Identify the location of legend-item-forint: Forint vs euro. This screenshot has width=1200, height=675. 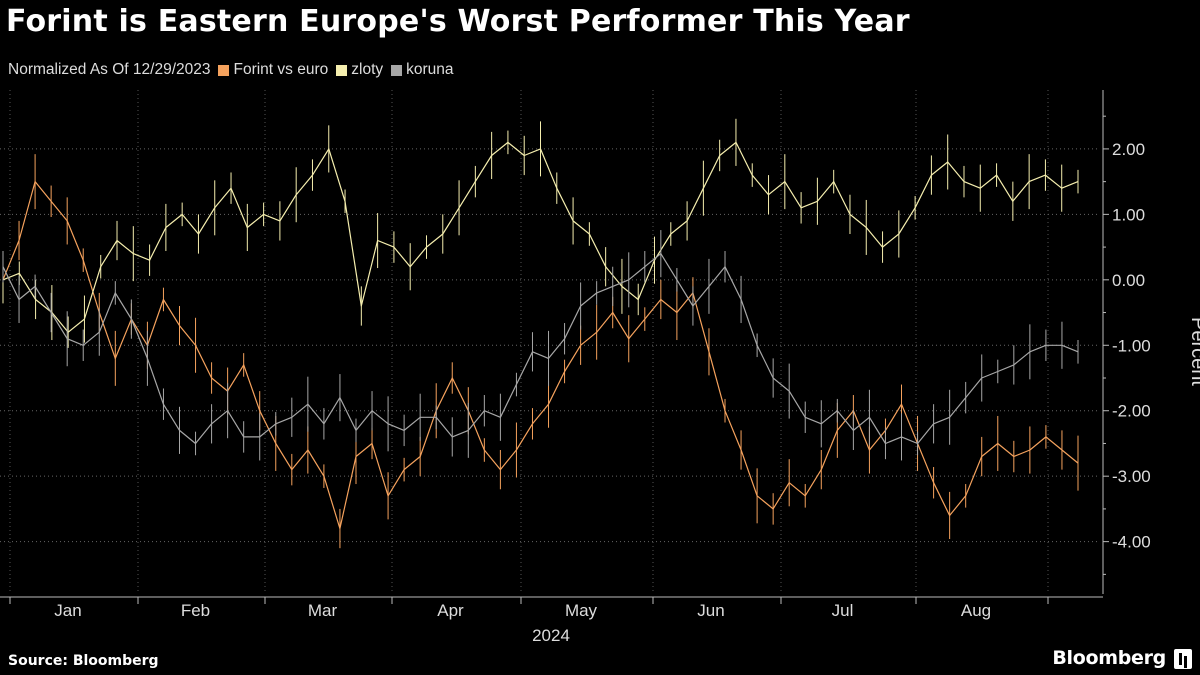
(273, 70).